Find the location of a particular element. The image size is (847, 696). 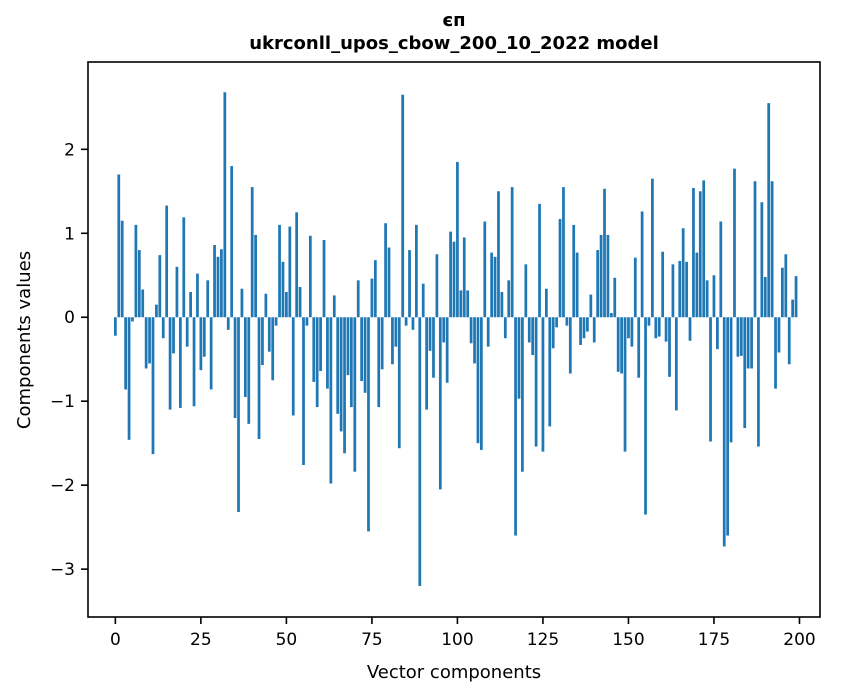

x-tick-label: 150 is located at coordinates (628, 640).